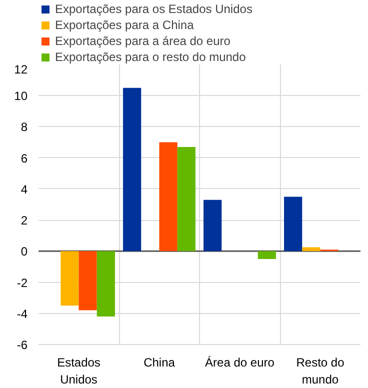 The width and height of the screenshot is (368, 388). What do you see at coordinates (142, 41) in the screenshot?
I see `legend-label: Exportações para a área do euro` at bounding box center [142, 41].